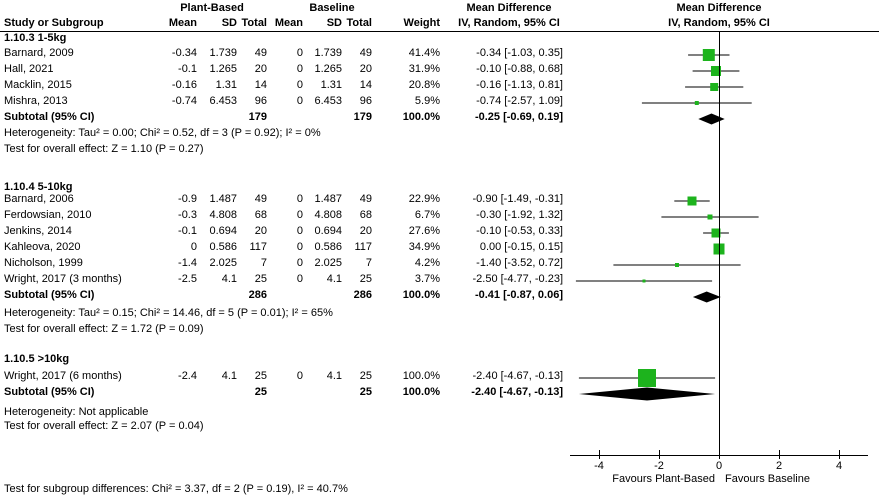  I want to click on cell-weight: 3.7%, so click(427, 279).